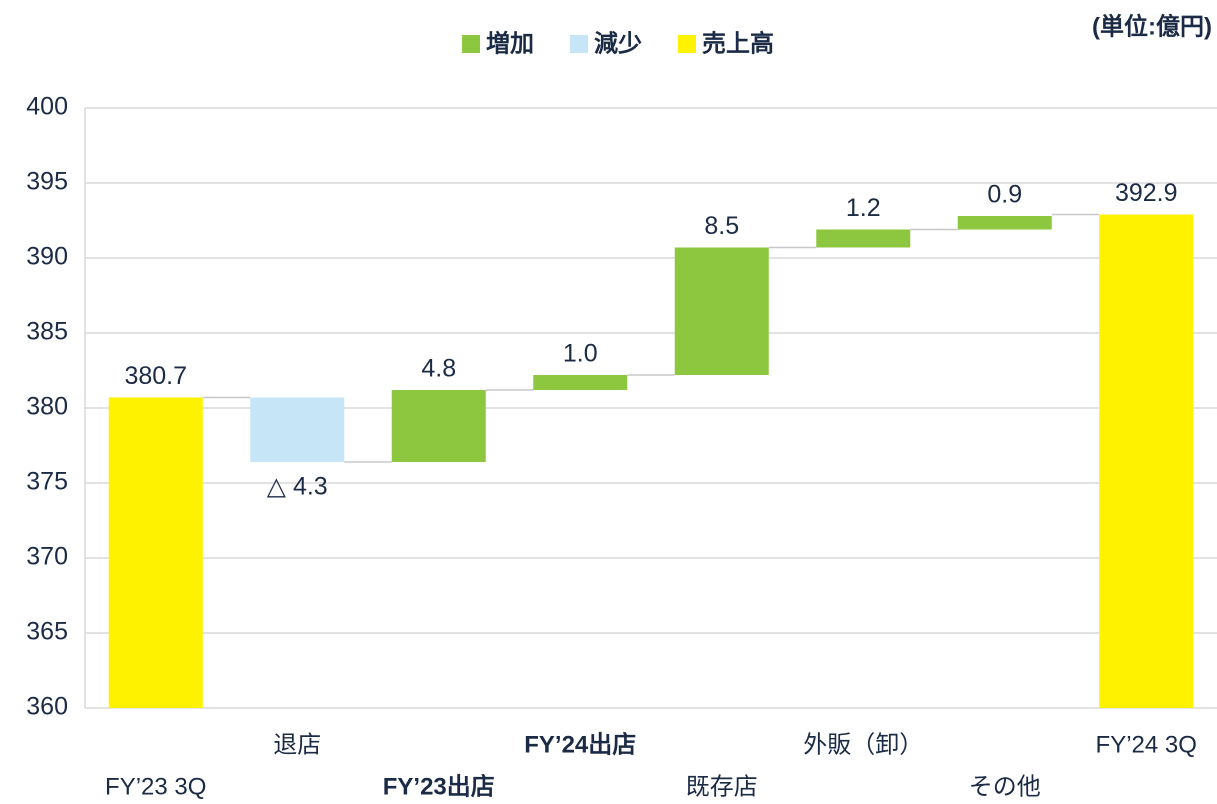 This screenshot has height=804, width=1217. Describe the element at coordinates (47, 407) in the screenshot. I see `y-tick-label: 380` at that location.